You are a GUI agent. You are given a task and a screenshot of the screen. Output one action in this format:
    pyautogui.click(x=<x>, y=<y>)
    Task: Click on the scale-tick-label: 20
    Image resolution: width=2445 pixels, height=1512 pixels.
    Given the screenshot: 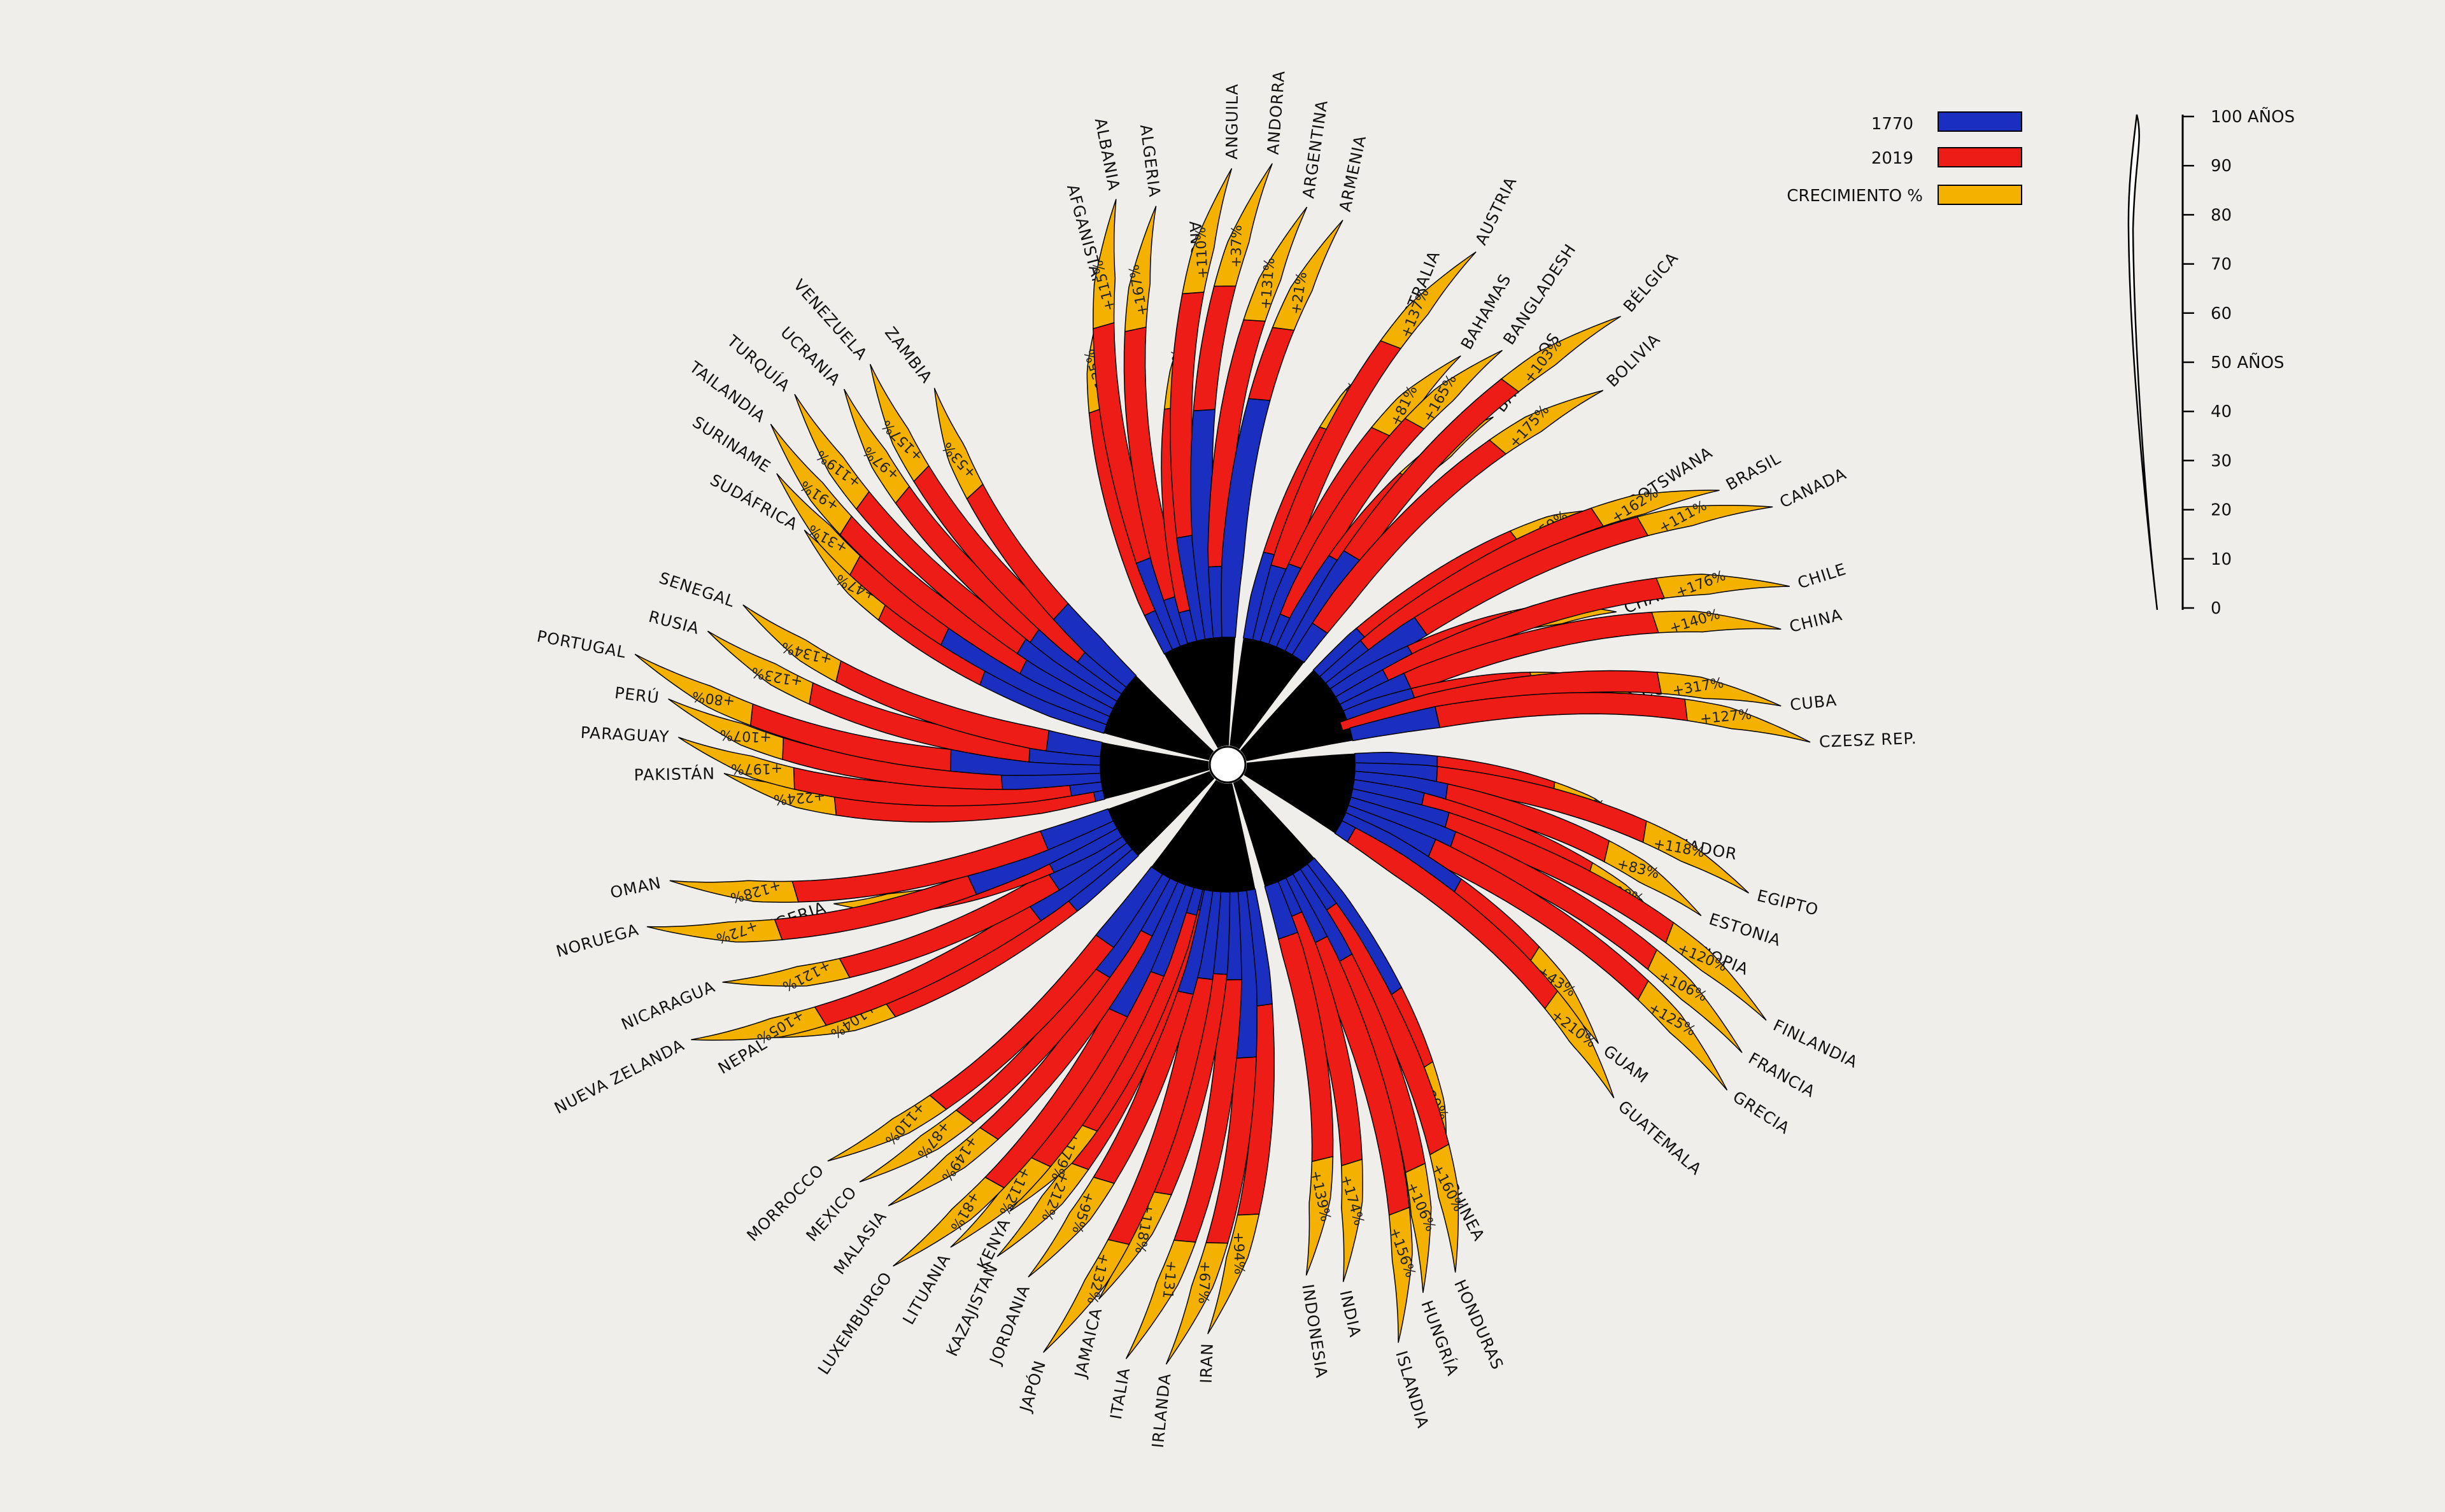 What is the action you would take?
    pyautogui.click(x=2221, y=510)
    